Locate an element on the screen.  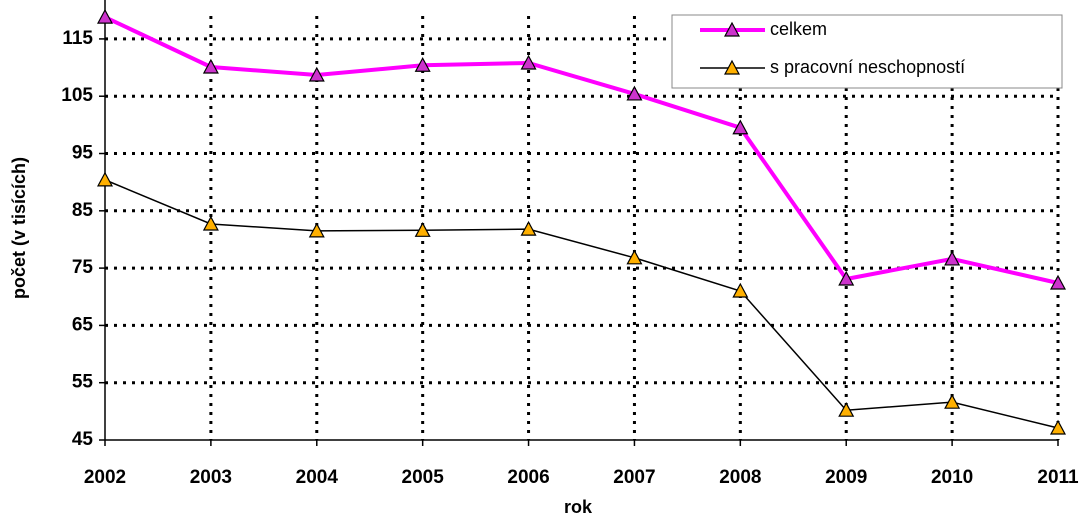
legend-box is located at coordinates (867, 51).